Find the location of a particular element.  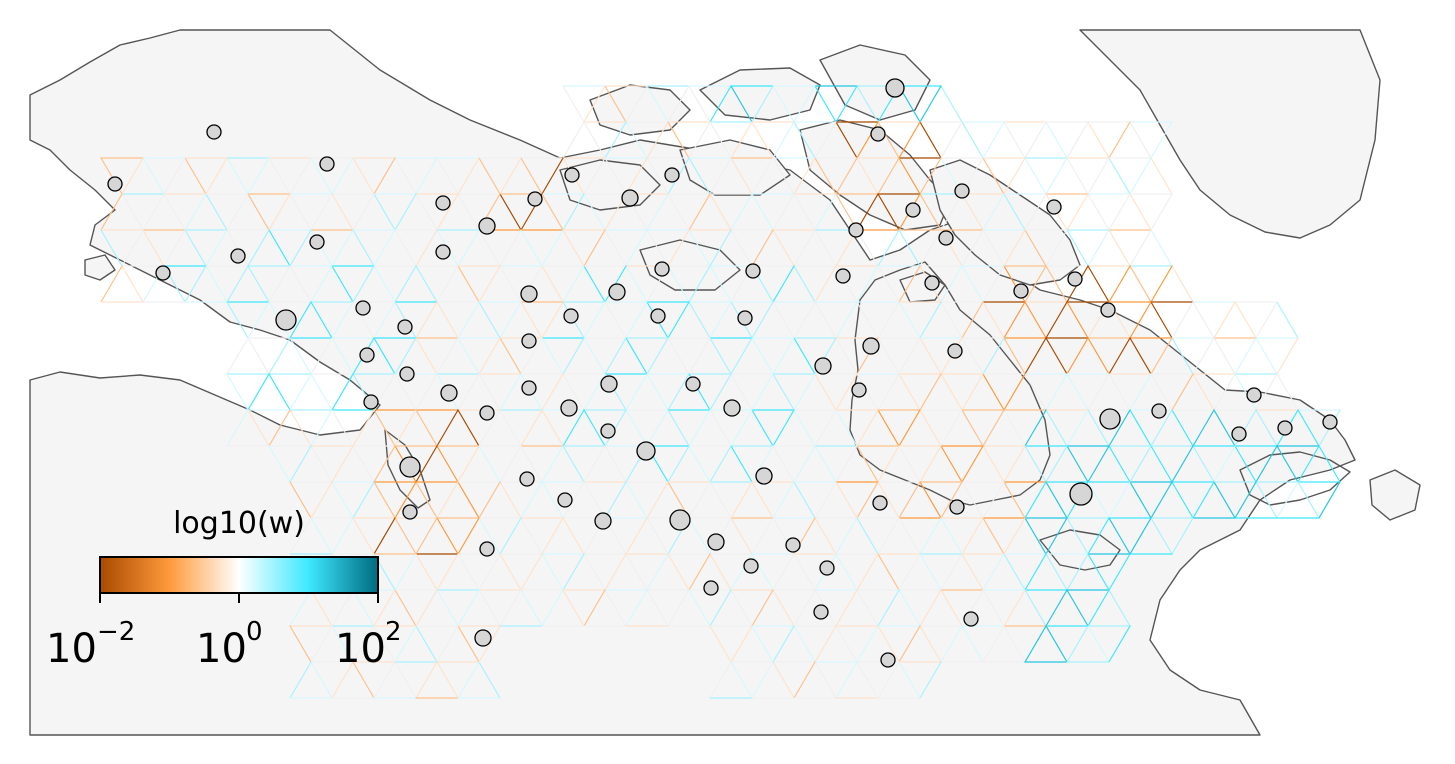

svg-text: 2 is located at coordinates (393, 632).